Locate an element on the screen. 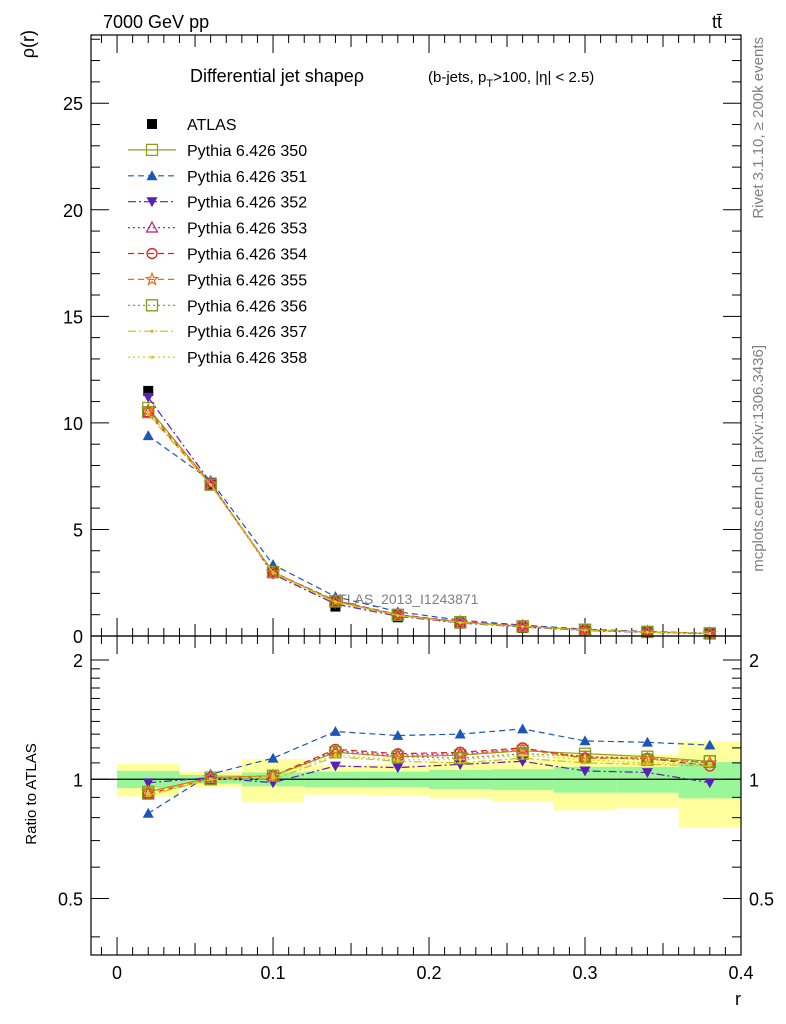 The image size is (786, 1024). title-suffix-part: (b-jets, p is located at coordinates (457, 77).